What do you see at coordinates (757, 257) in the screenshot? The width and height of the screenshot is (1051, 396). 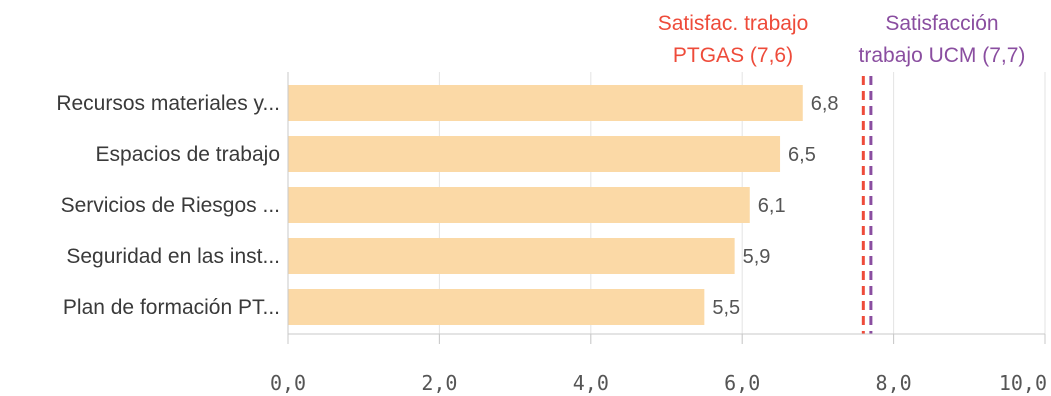 I see `value-label-3: 5,9` at bounding box center [757, 257].